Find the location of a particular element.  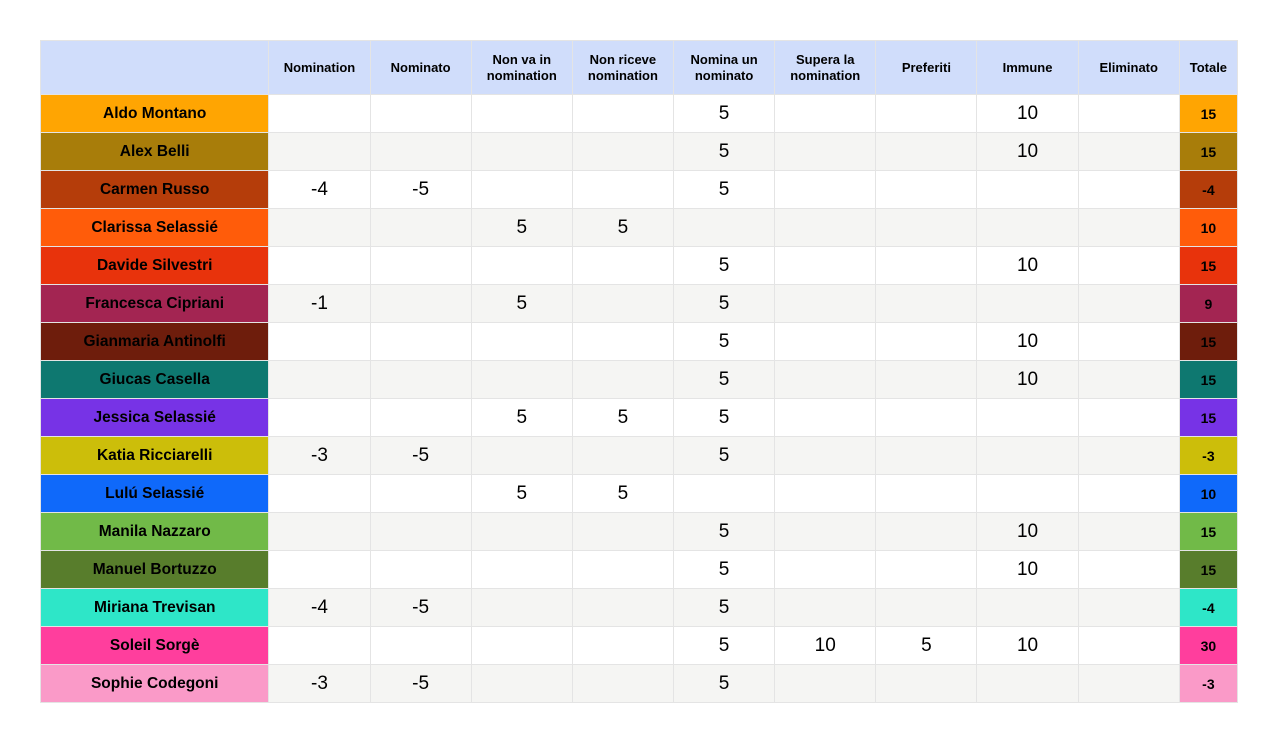

contestant-name: Lulú Selassié is located at coordinates (154, 493).